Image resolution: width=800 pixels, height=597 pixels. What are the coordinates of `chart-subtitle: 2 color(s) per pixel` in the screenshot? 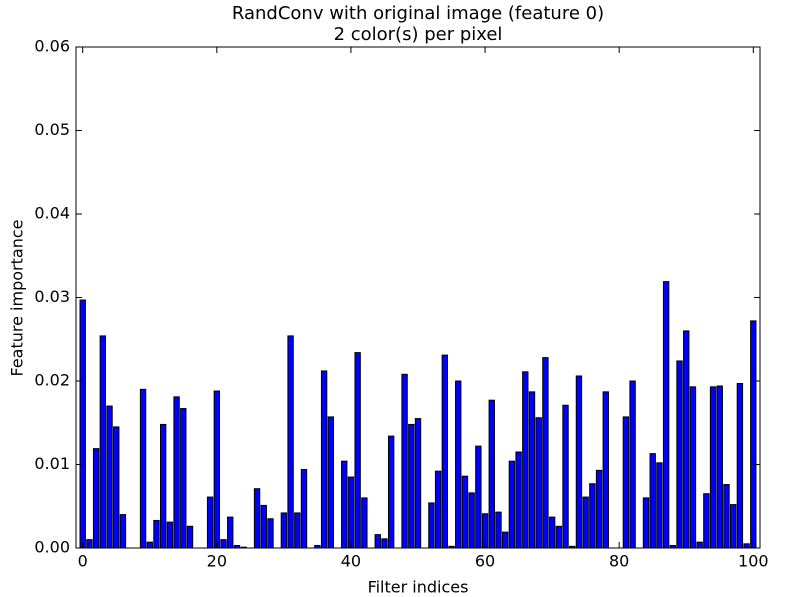 It's located at (418, 34).